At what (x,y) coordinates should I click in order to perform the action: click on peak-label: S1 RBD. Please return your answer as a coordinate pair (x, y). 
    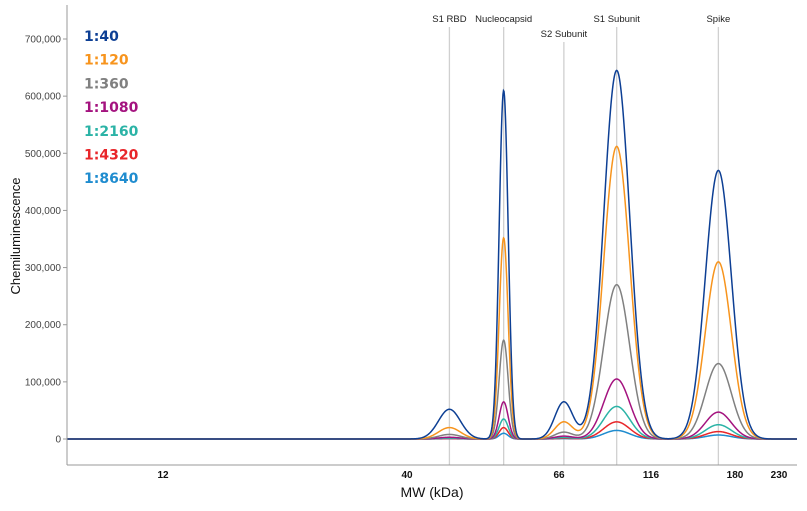
    Looking at the image, I should click on (449, 19).